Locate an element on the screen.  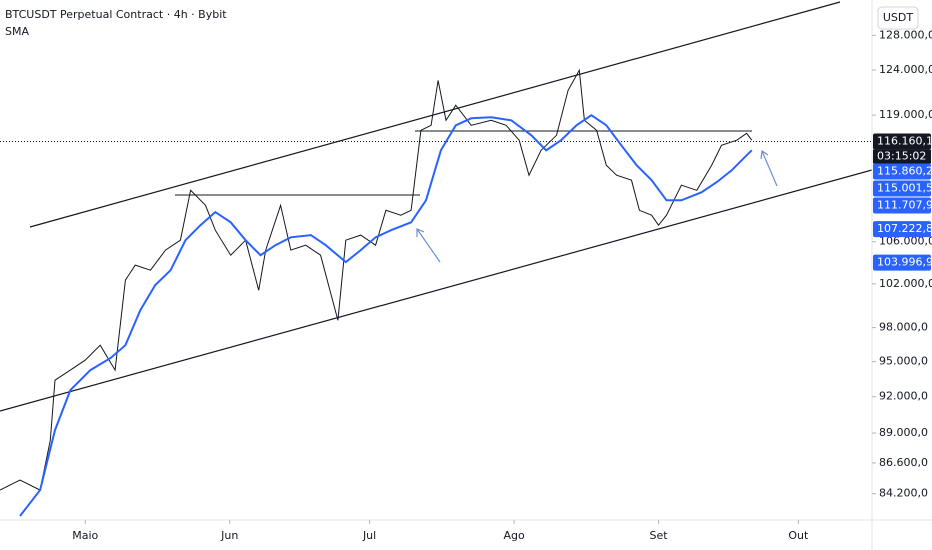
countdown: 03:15:02 is located at coordinates (901, 156).